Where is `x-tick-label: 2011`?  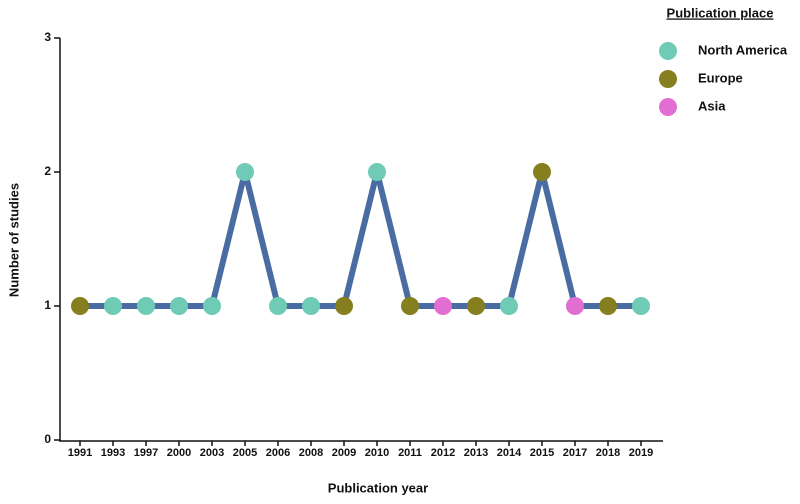 x-tick-label: 2011 is located at coordinates (410, 453).